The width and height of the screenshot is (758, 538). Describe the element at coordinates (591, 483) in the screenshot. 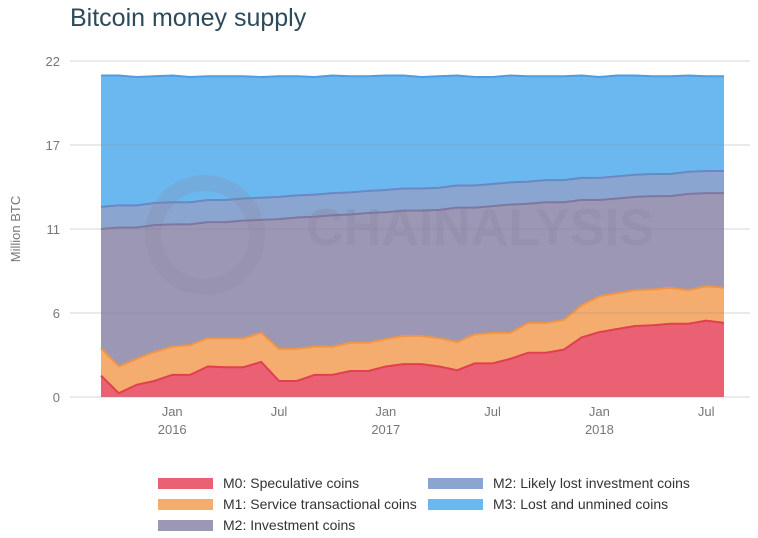

I see `legend-label: M2: Likely lost investment coins` at that location.